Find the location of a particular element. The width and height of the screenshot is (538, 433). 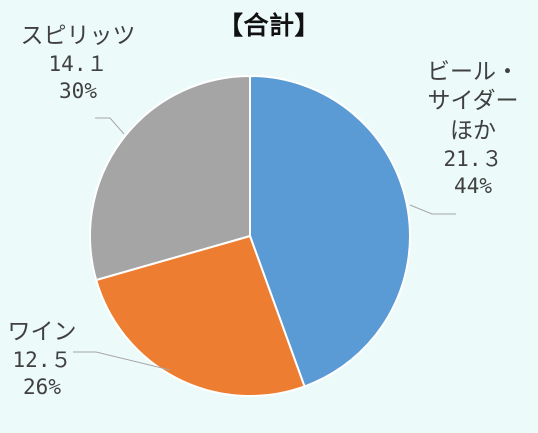

slice-2-value: 14.１ is located at coordinates (78, 64).